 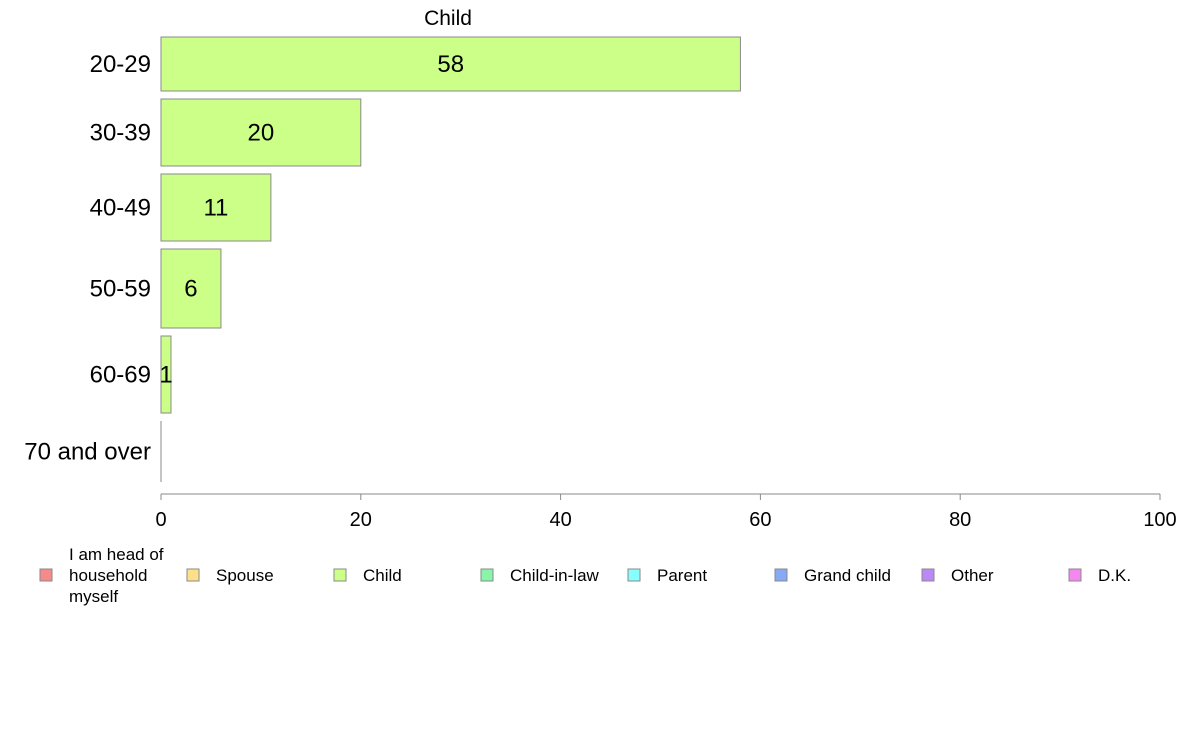 I want to click on legend-label: Child-in-law, so click(x=555, y=575).